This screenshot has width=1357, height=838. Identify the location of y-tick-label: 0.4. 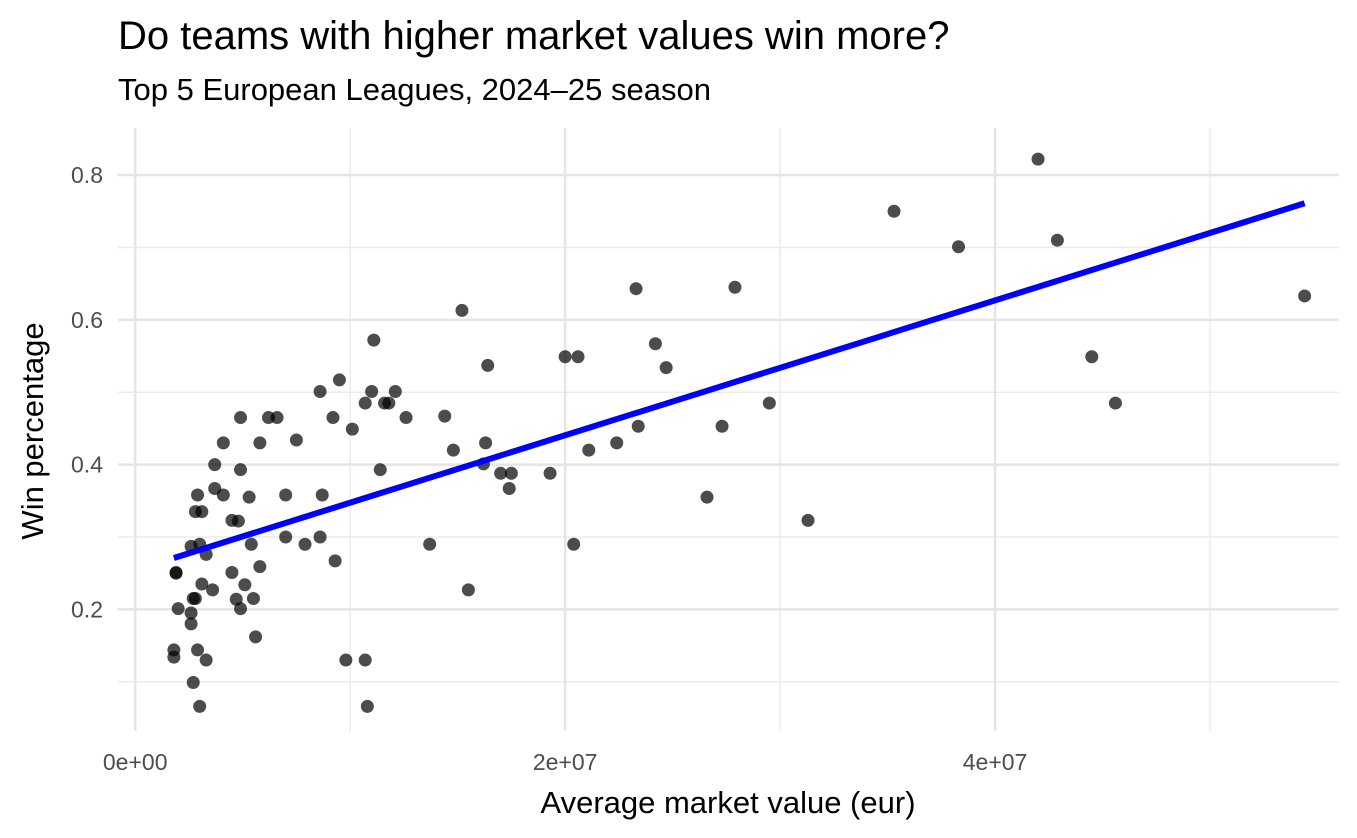
(87, 465).